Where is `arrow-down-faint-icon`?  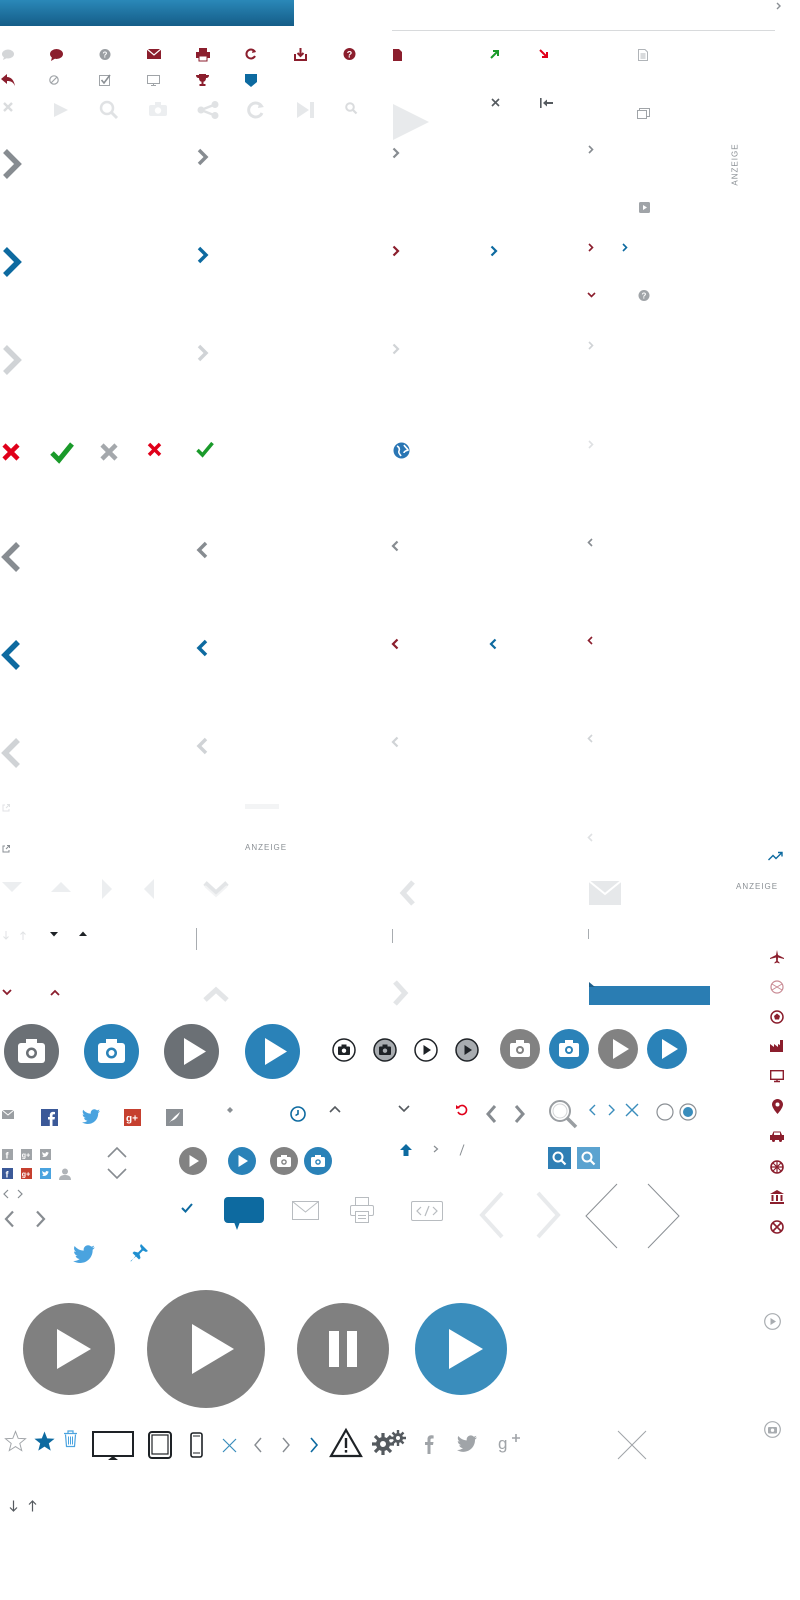 arrow-down-faint-icon is located at coordinates (6, 935).